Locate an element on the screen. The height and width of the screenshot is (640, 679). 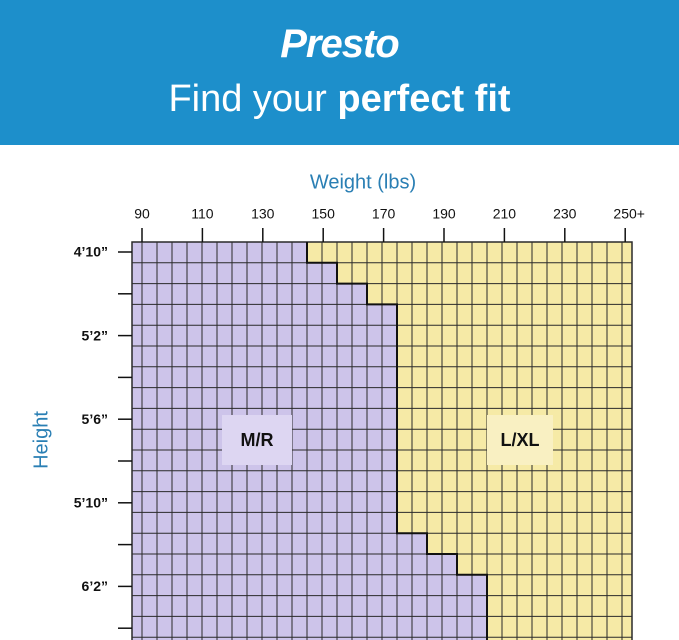
x-tick-label: 230 is located at coordinates (565, 214).